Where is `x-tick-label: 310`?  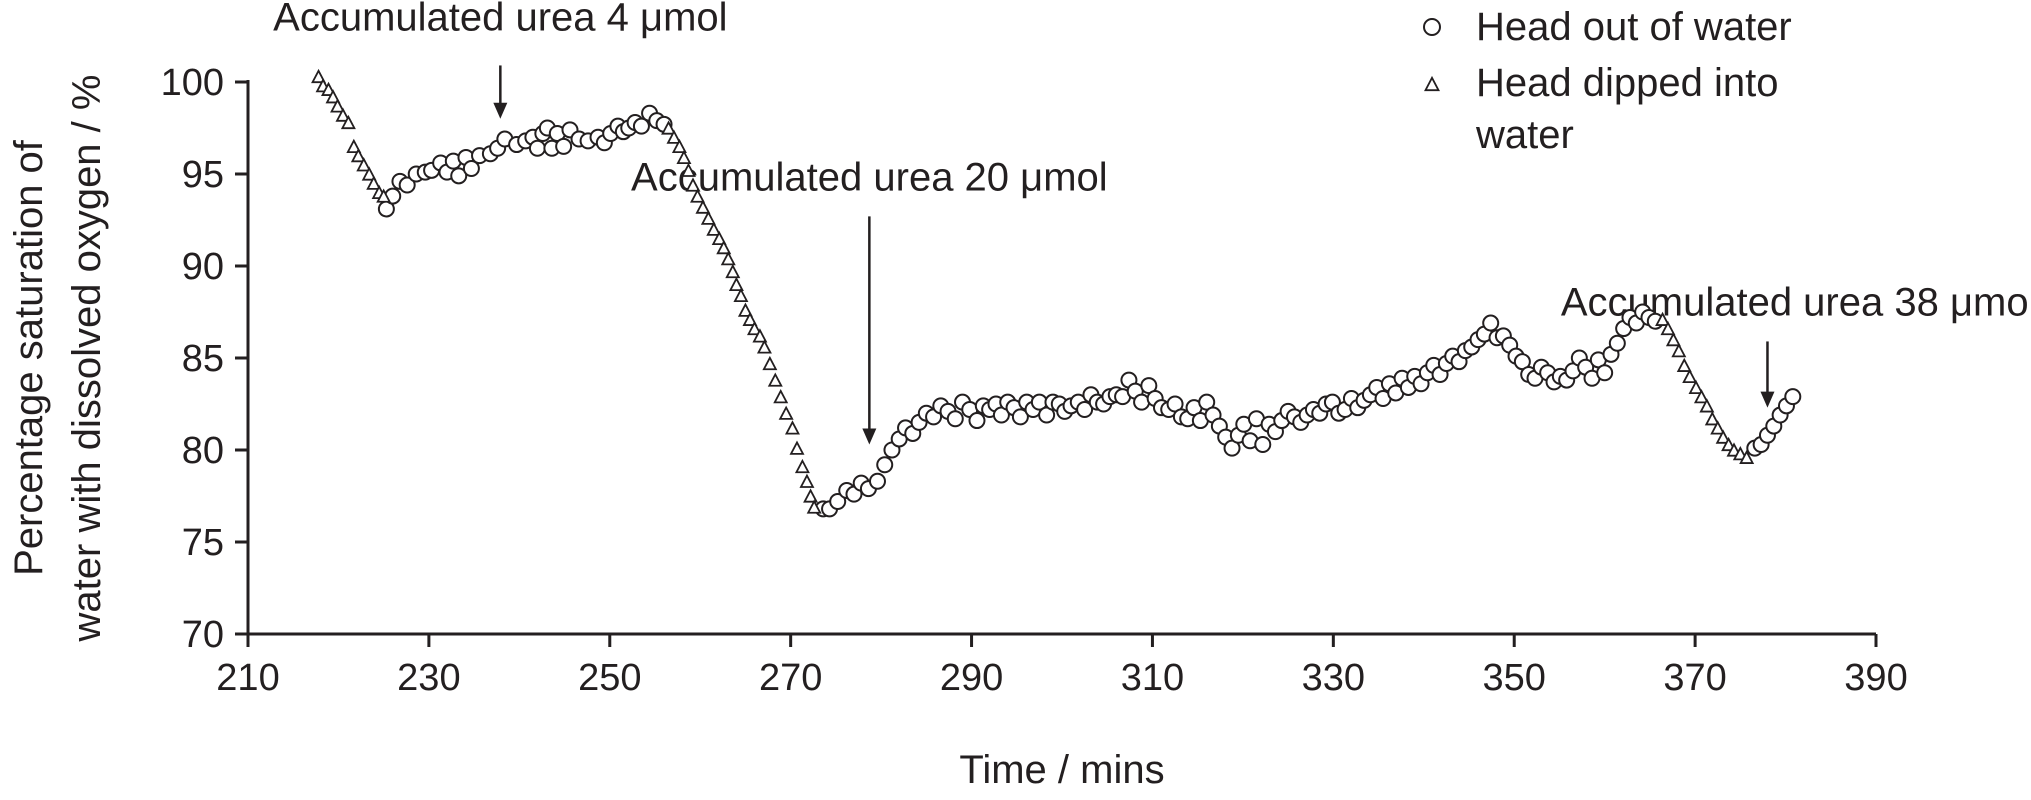 x-tick-label: 310 is located at coordinates (1152, 678).